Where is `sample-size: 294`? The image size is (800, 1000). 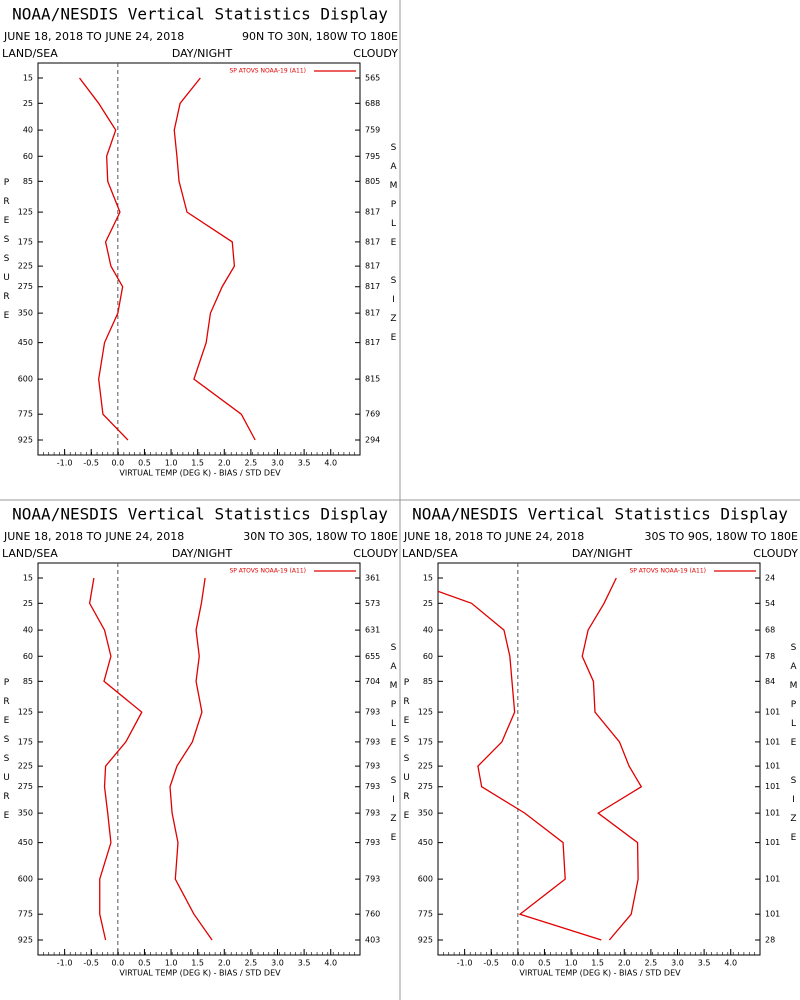 sample-size: 294 is located at coordinates (372, 440).